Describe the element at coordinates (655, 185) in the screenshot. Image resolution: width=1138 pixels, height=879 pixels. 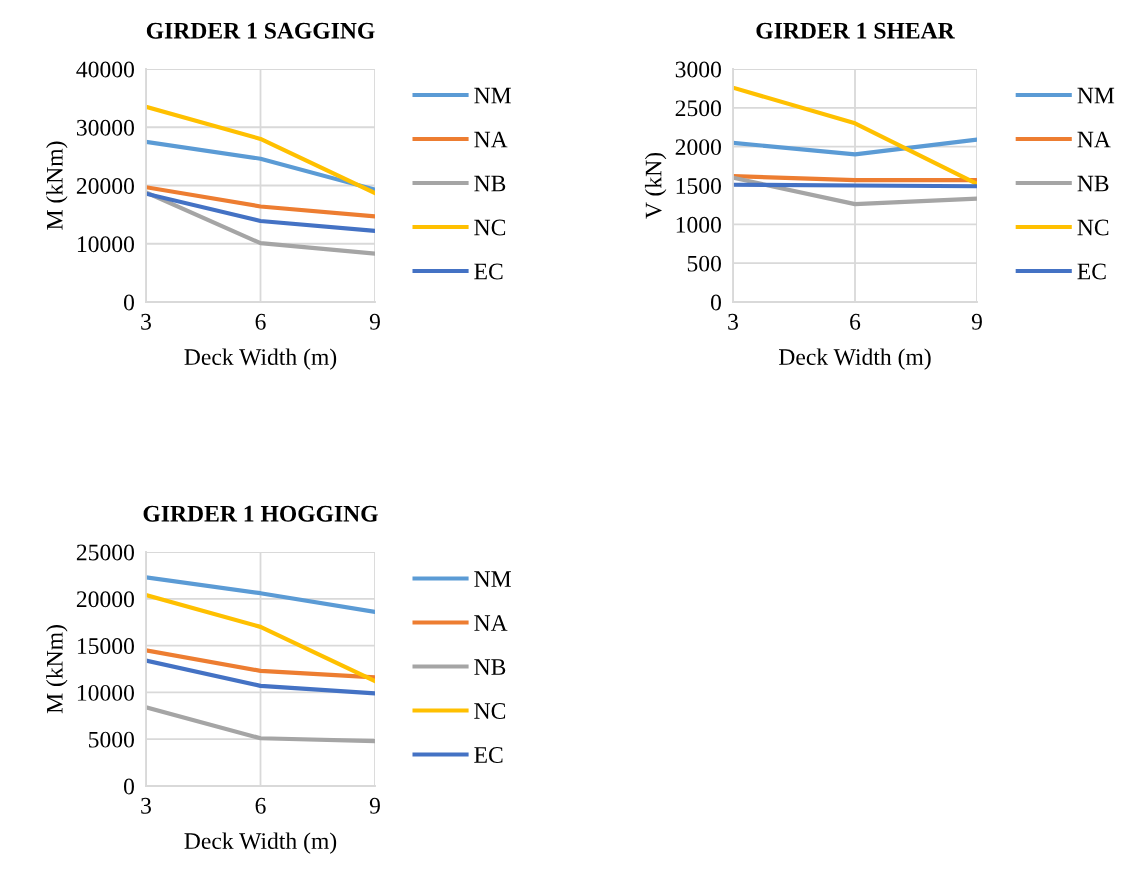
I see `y-axis-title: V (kN)` at that location.